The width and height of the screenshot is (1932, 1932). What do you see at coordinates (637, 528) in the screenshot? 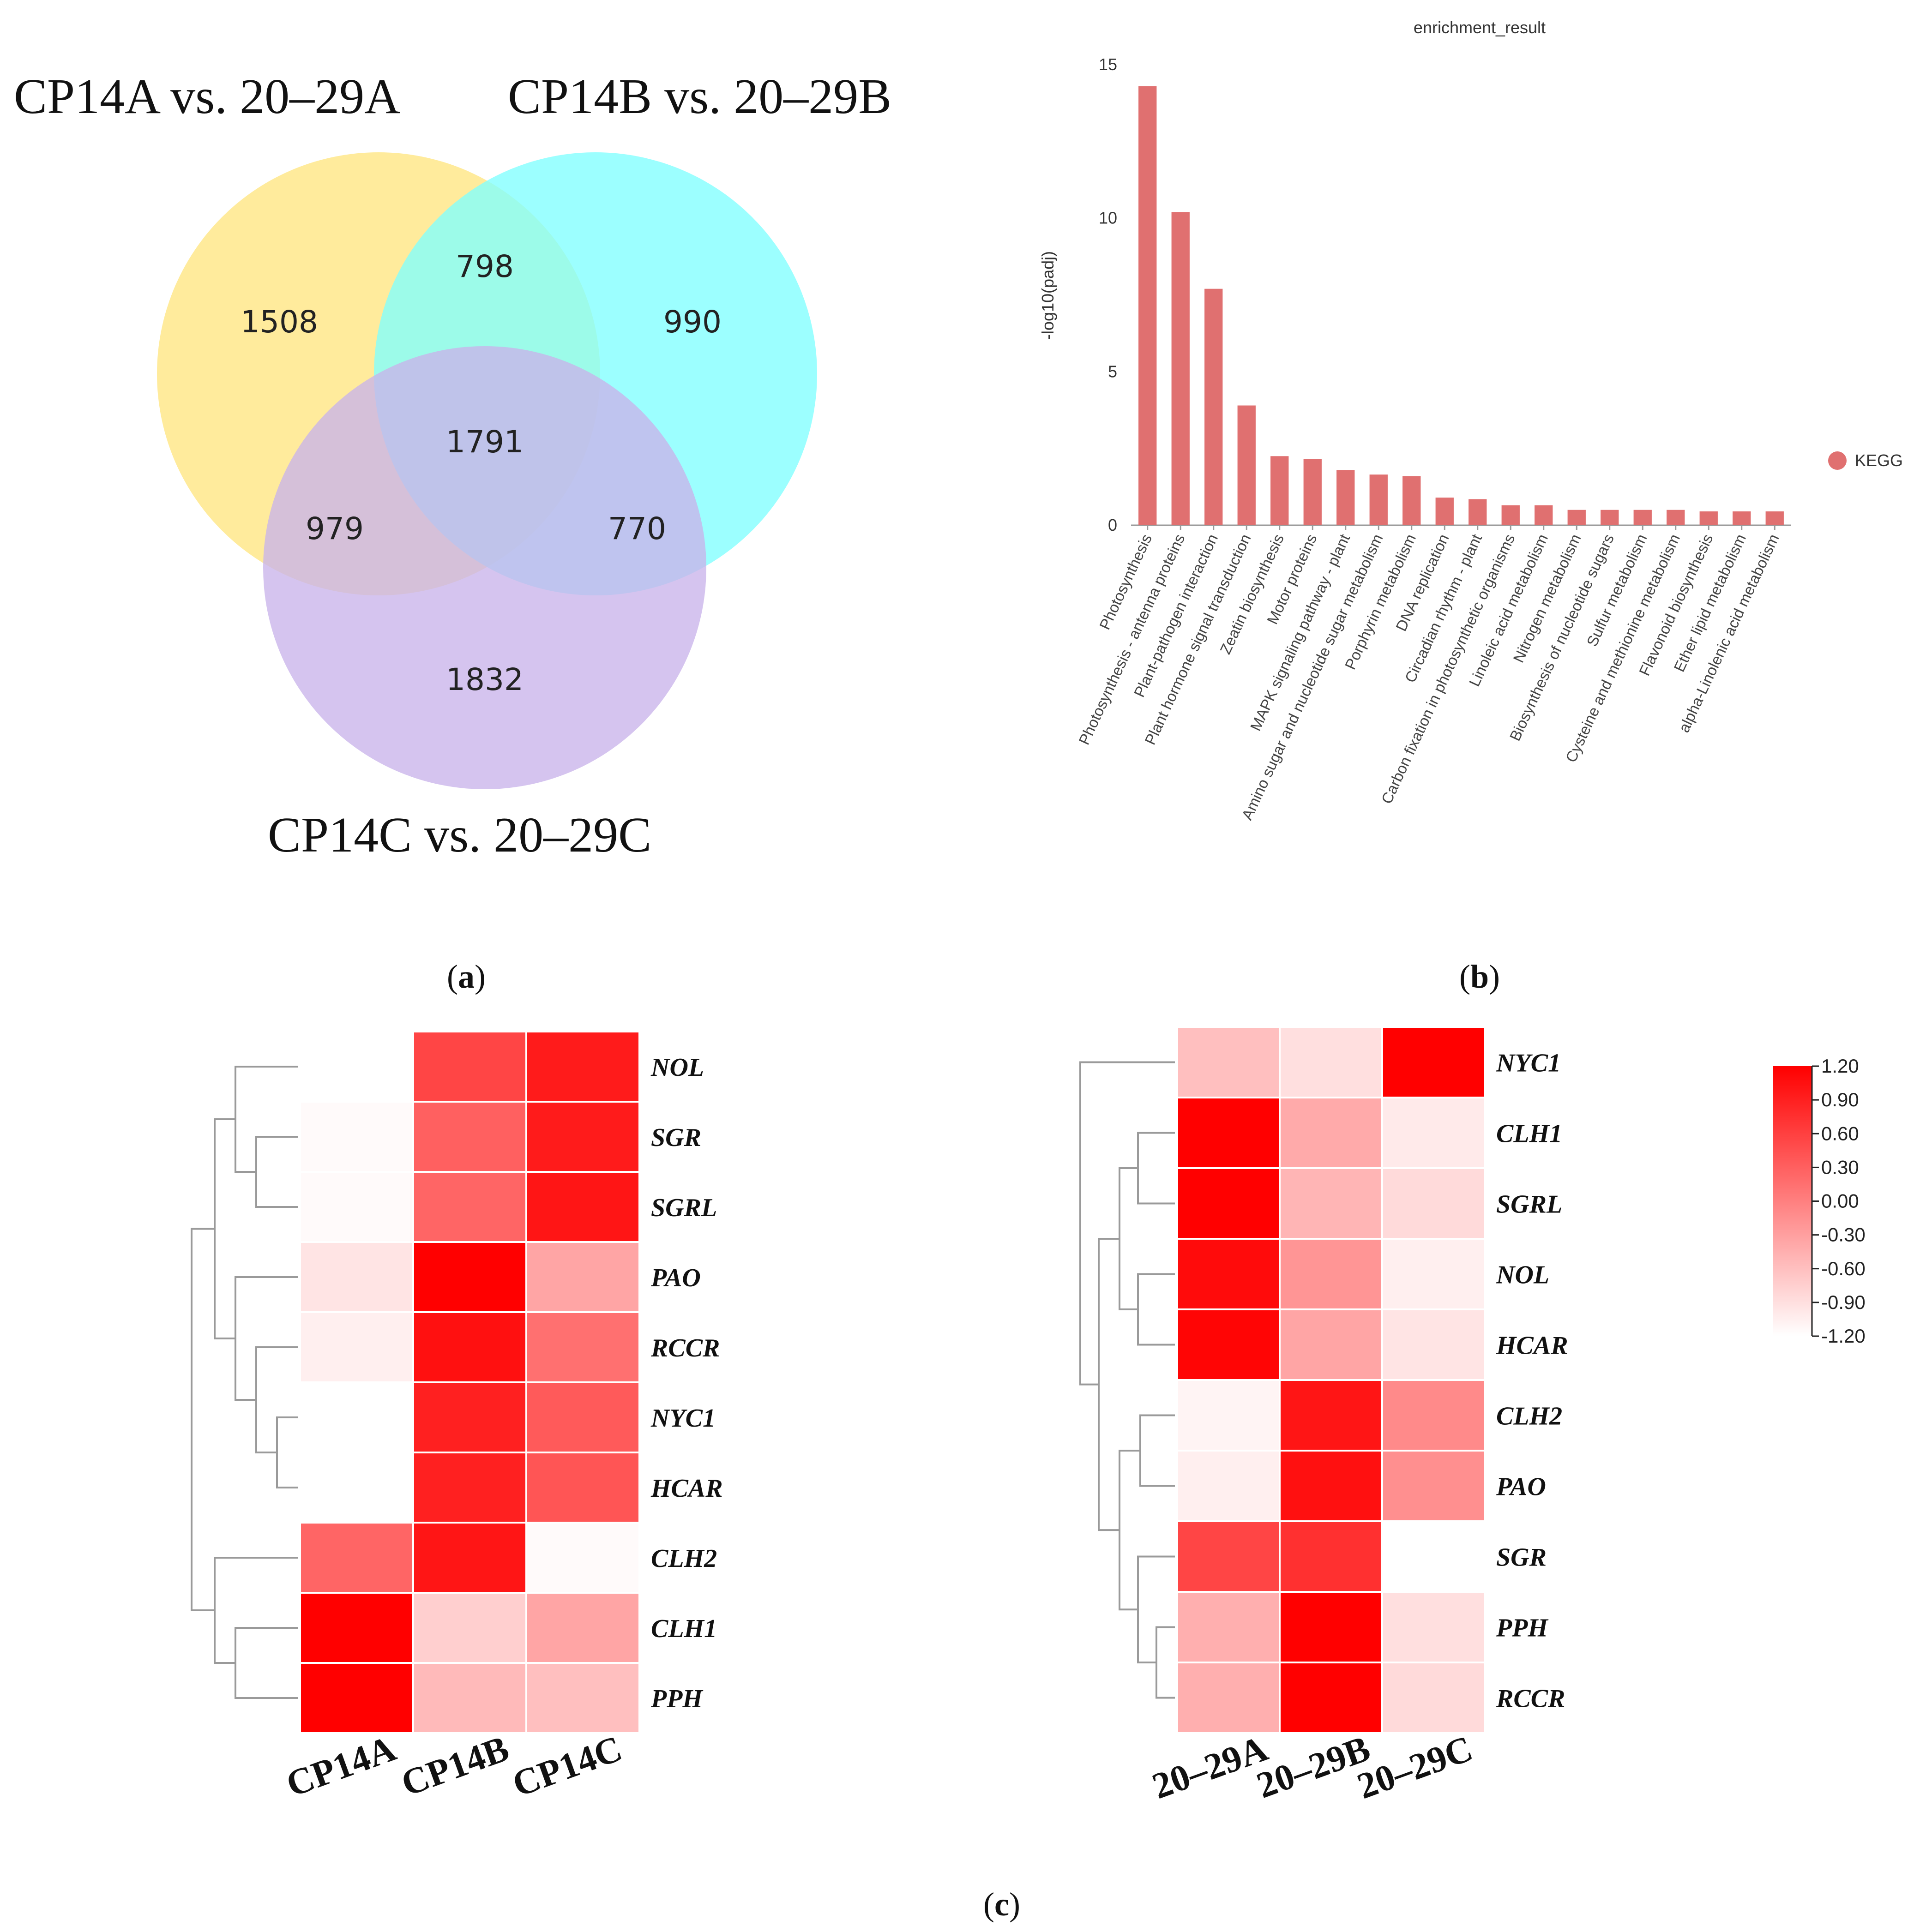
I see `venn-count-bc: 770` at bounding box center [637, 528].